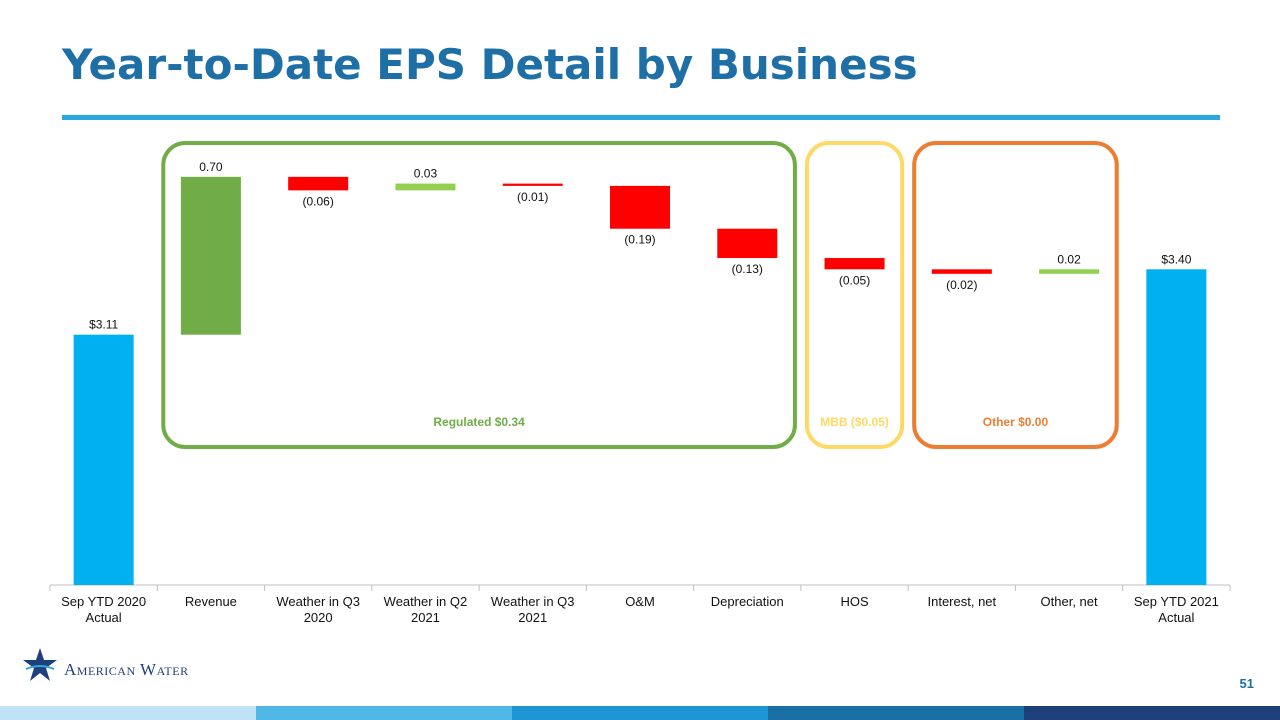 Image resolution: width=1280 pixels, height=720 pixels. I want to click on value-label: (0.05), so click(854, 280).